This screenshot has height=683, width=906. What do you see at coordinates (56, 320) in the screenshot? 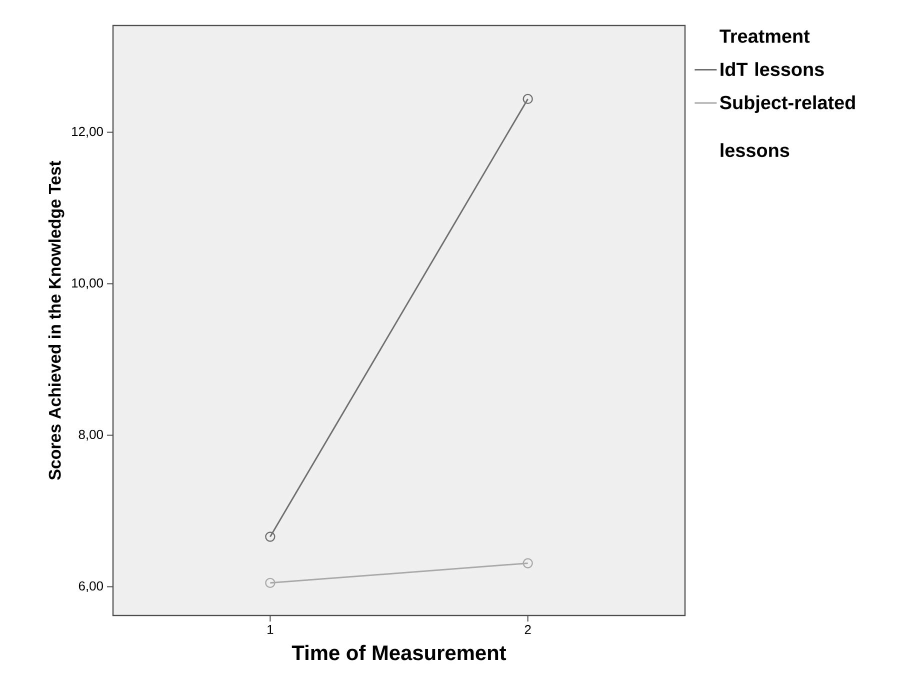
I see `y-axis-title: Scores Achieved in the Knowledge Test` at bounding box center [56, 320].